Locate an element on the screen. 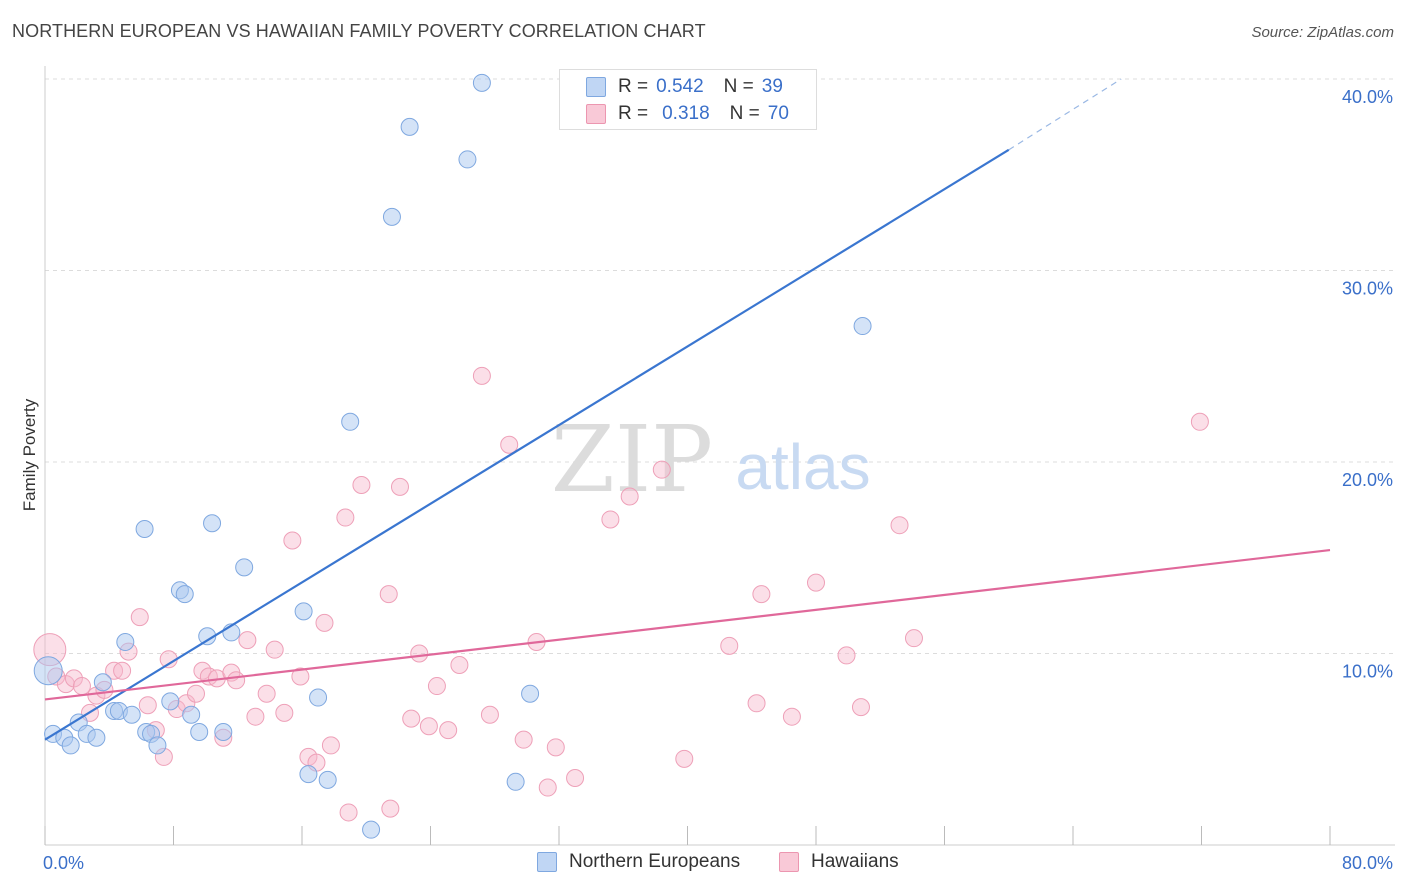  legend-item-northern-europeans: Northern Europeans is located at coordinates (638, 862).